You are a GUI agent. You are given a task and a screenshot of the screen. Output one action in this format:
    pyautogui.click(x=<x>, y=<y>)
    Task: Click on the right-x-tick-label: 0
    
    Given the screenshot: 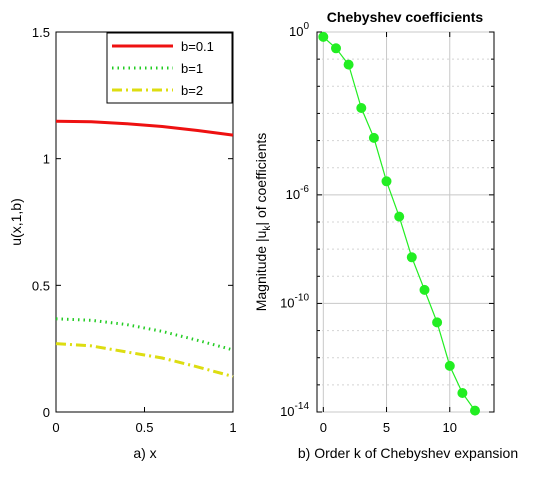 What is the action you would take?
    pyautogui.click(x=323, y=427)
    